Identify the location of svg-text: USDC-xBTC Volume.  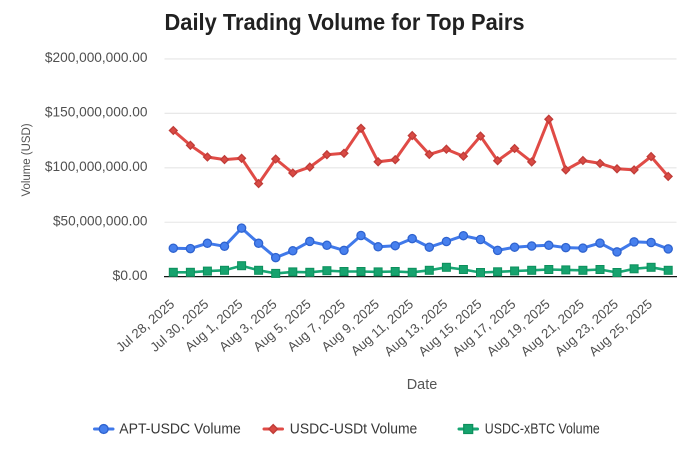
(542, 430).